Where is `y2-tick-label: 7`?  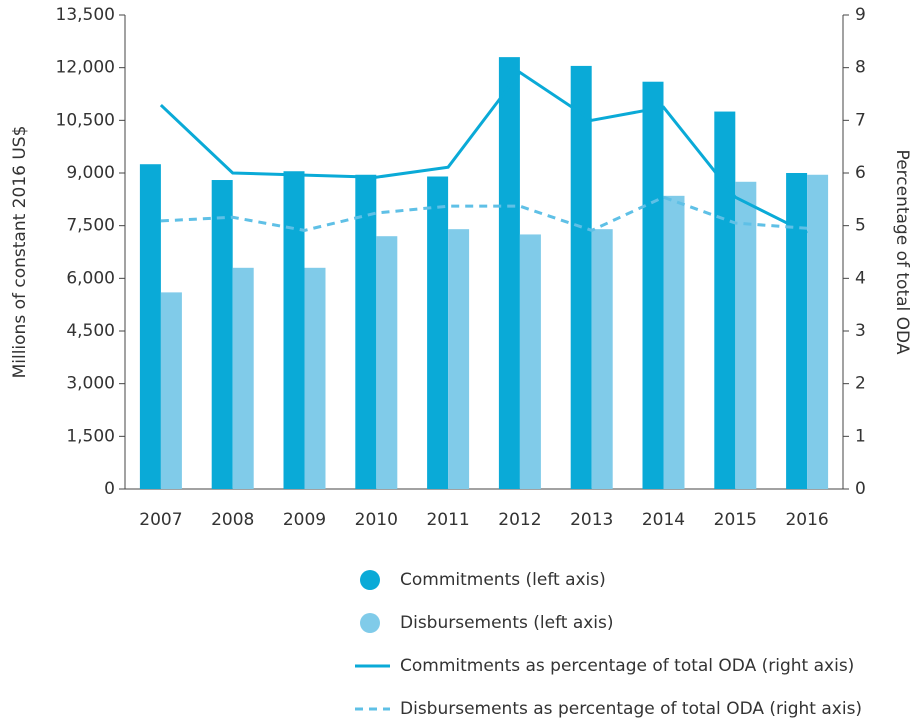
y2-tick-label: 7 is located at coordinates (860, 120).